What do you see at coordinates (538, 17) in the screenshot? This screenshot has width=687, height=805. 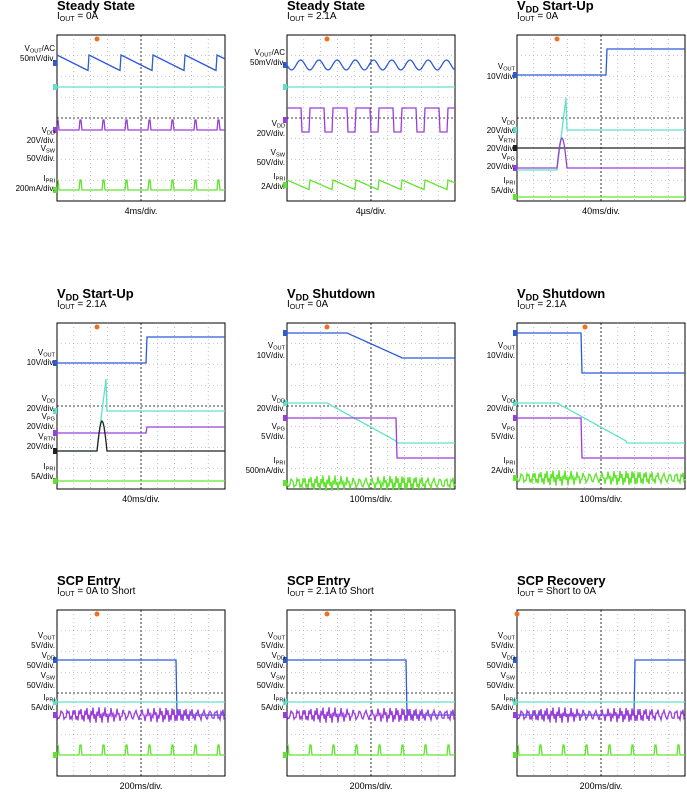 I see `panel-condition: IOUT = 0A` at bounding box center [538, 17].